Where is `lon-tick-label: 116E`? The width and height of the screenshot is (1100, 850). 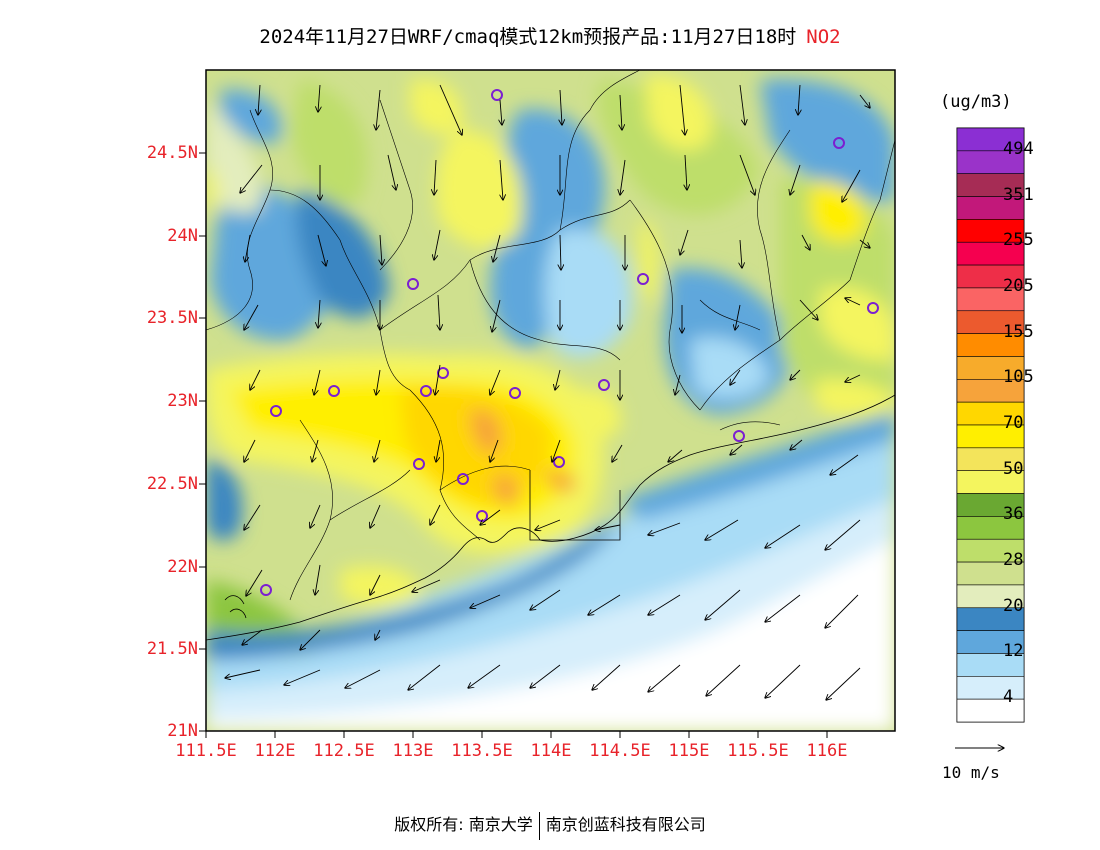 lon-tick-label: 116E is located at coordinates (827, 751).